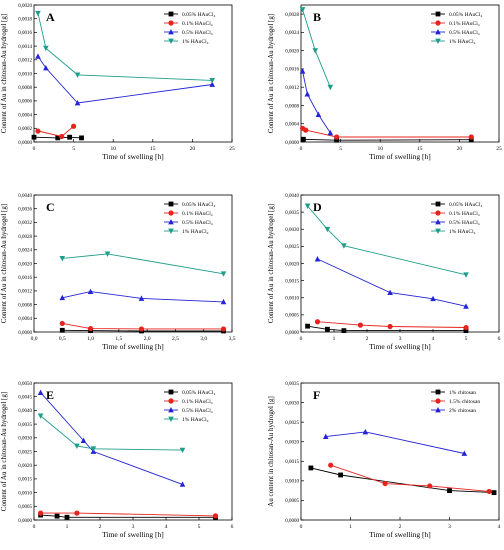  Describe the element at coordinates (25, 237) in the screenshot. I see `y-tick-label: 0,0028` at that location.